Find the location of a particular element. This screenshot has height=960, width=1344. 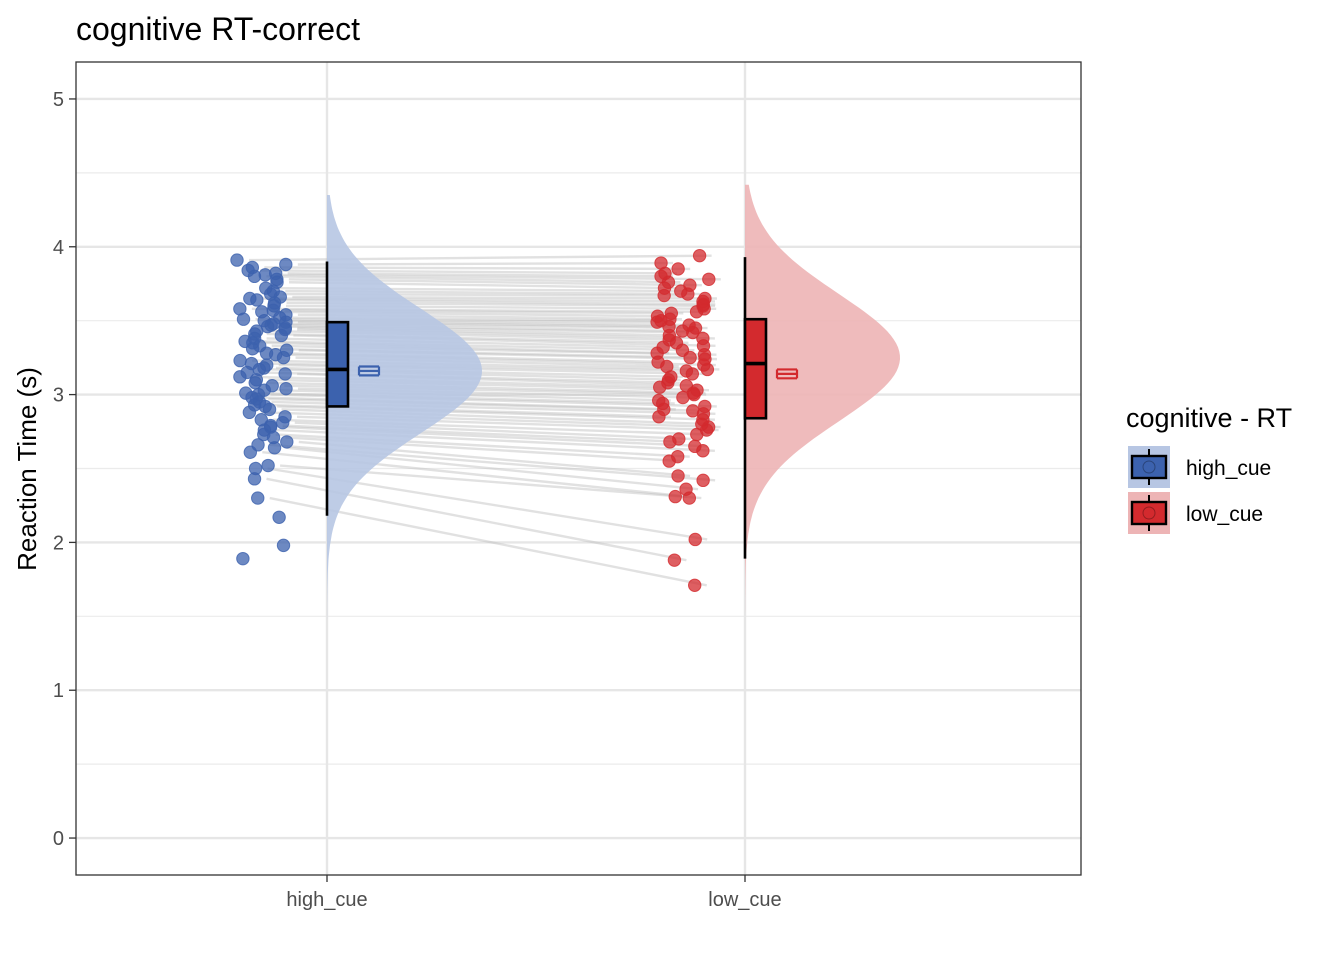

legend-key-point-low_cue is located at coordinates (1149, 513).